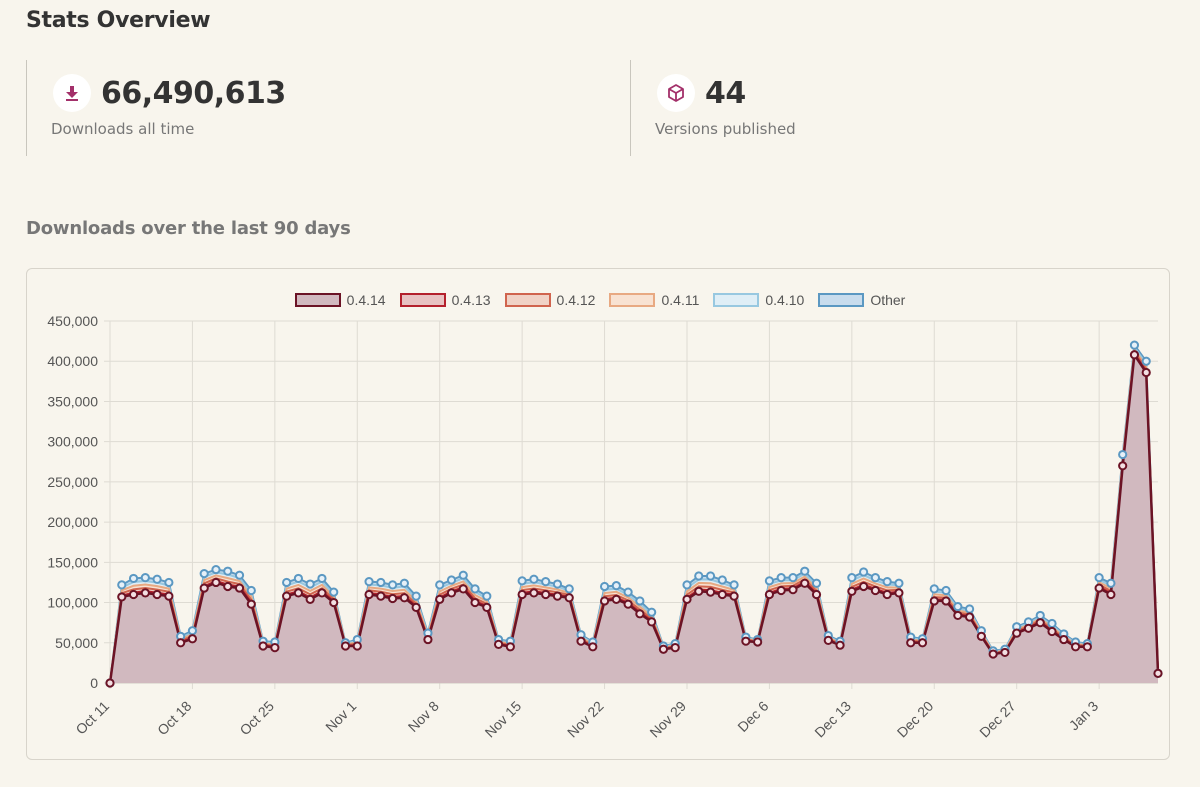 This screenshot has height=787, width=1200. Describe the element at coordinates (752, 716) in the screenshot. I see `x-tick-label: Dec 6` at that location.